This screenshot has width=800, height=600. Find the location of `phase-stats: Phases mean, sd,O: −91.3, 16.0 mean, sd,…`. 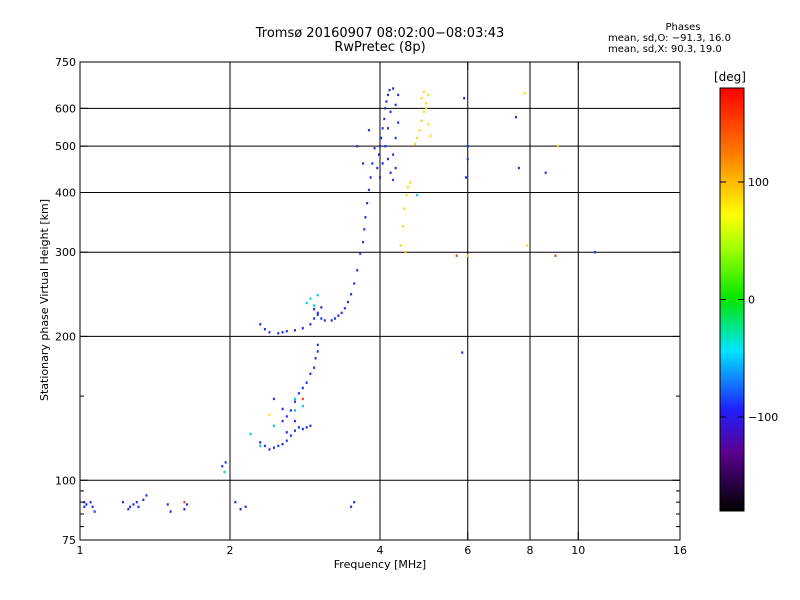

phase-stats: Phases mean, sd,O: −91.3, 16.0 mean, sd,… is located at coordinates (683, 38).